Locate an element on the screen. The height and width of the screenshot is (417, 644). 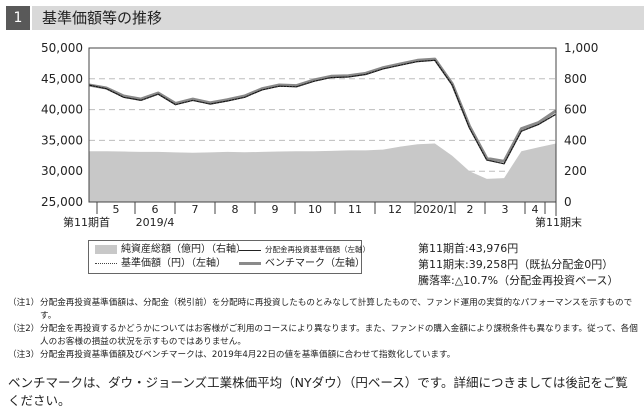
x-tick-label: 12 is located at coordinates (395, 209).